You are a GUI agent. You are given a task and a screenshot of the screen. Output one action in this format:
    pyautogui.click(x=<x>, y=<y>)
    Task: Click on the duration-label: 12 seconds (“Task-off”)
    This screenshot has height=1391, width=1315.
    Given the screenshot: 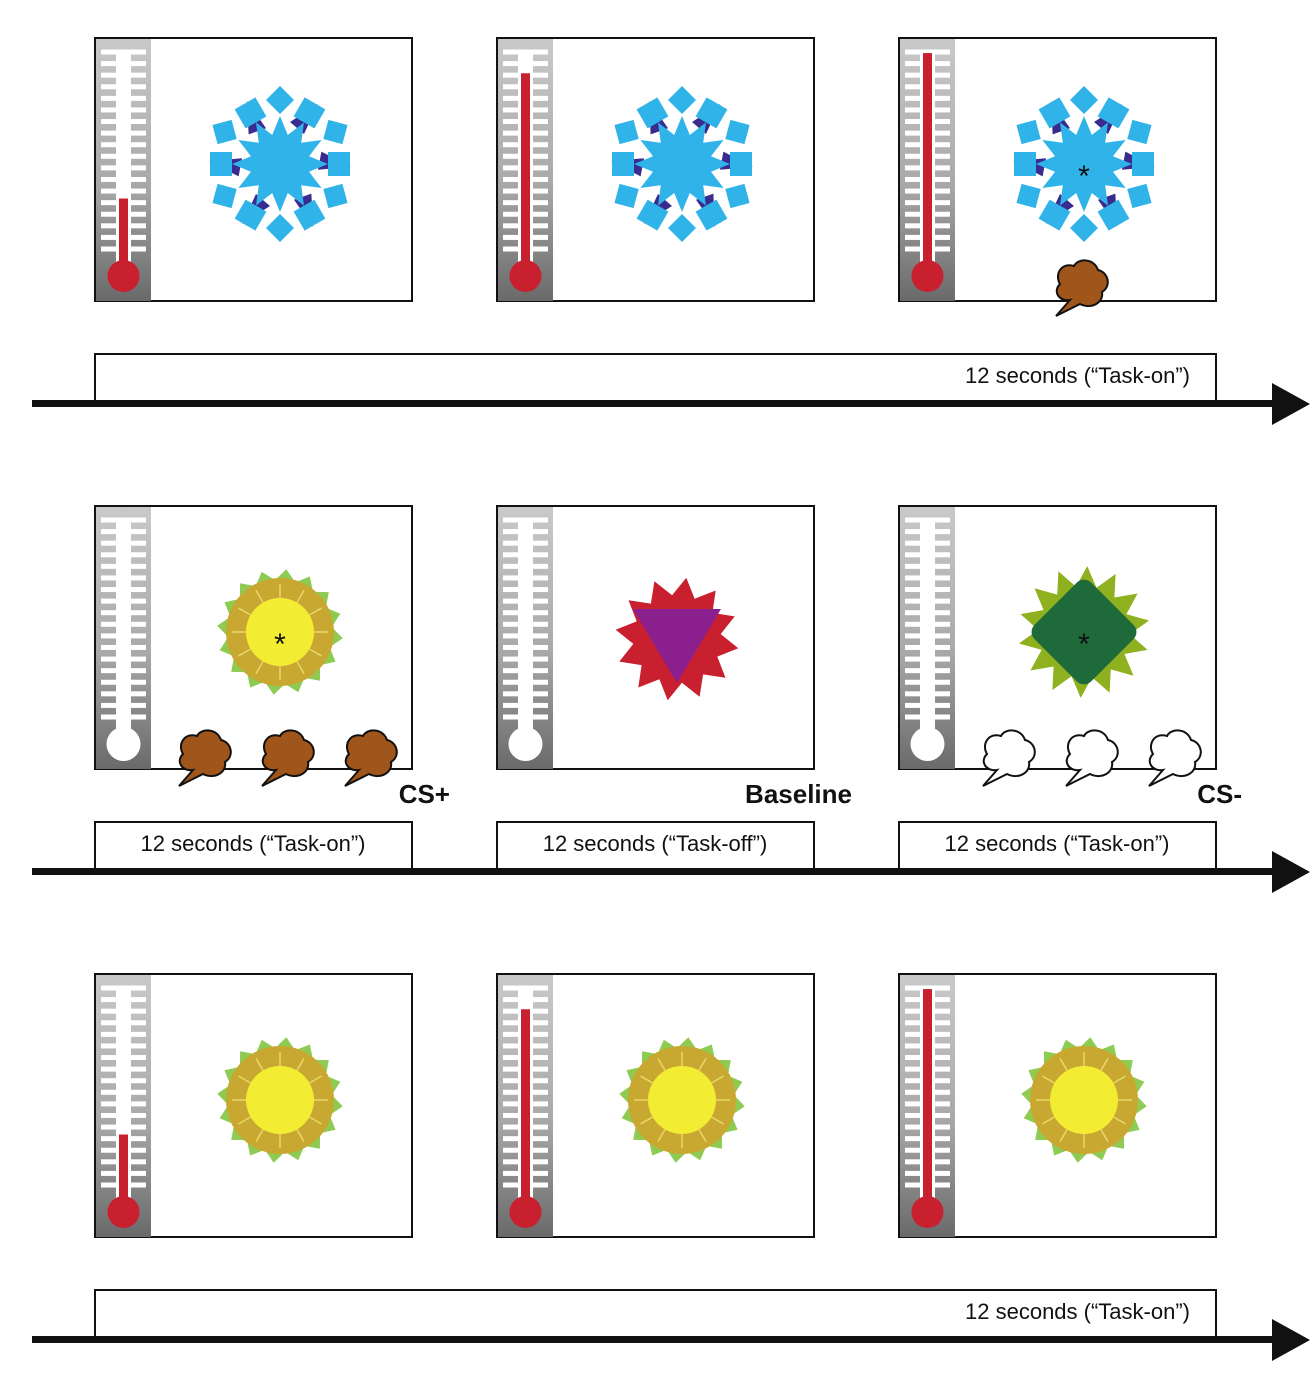 What is the action you would take?
    pyautogui.click(x=655, y=843)
    